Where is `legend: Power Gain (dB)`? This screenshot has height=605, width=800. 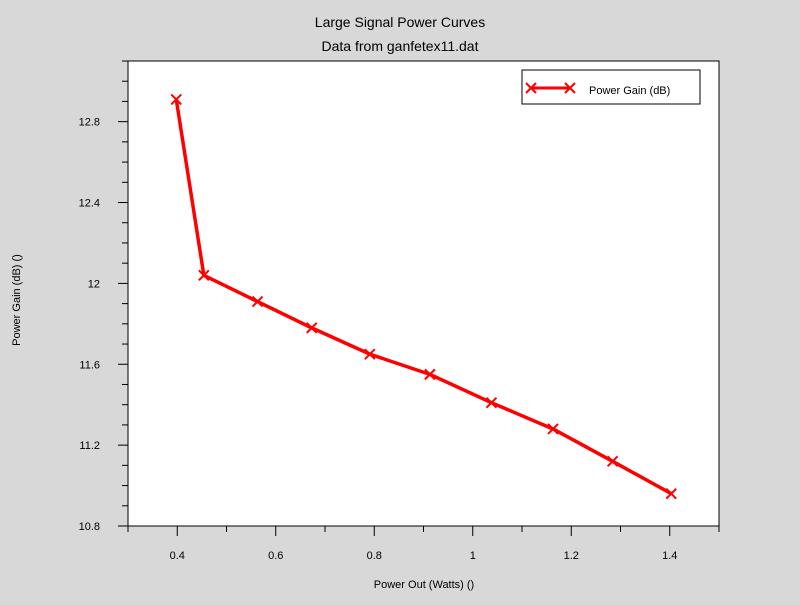 legend: Power Gain (dB) is located at coordinates (611, 87).